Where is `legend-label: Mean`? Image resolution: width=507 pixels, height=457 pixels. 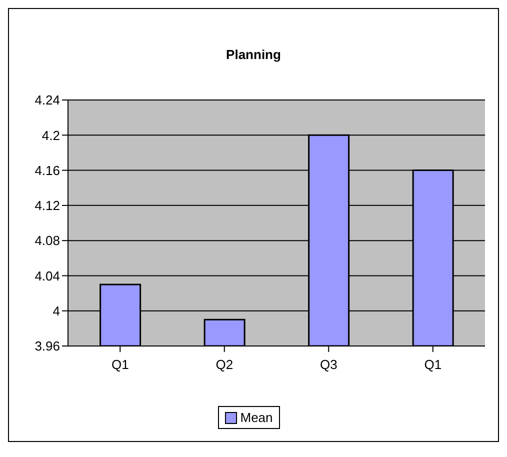 legend-label: Mean is located at coordinates (256, 417).